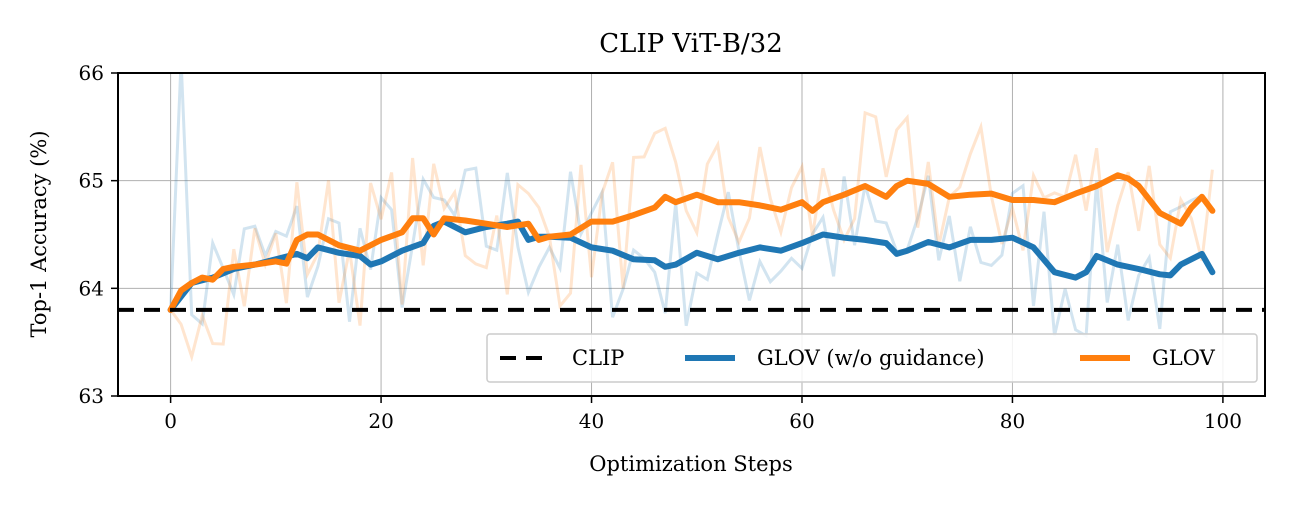 This screenshot has height=506, width=1294. What do you see at coordinates (691, 44) in the screenshot?
I see `chart-title: CLIP ViT-B/32` at bounding box center [691, 44].